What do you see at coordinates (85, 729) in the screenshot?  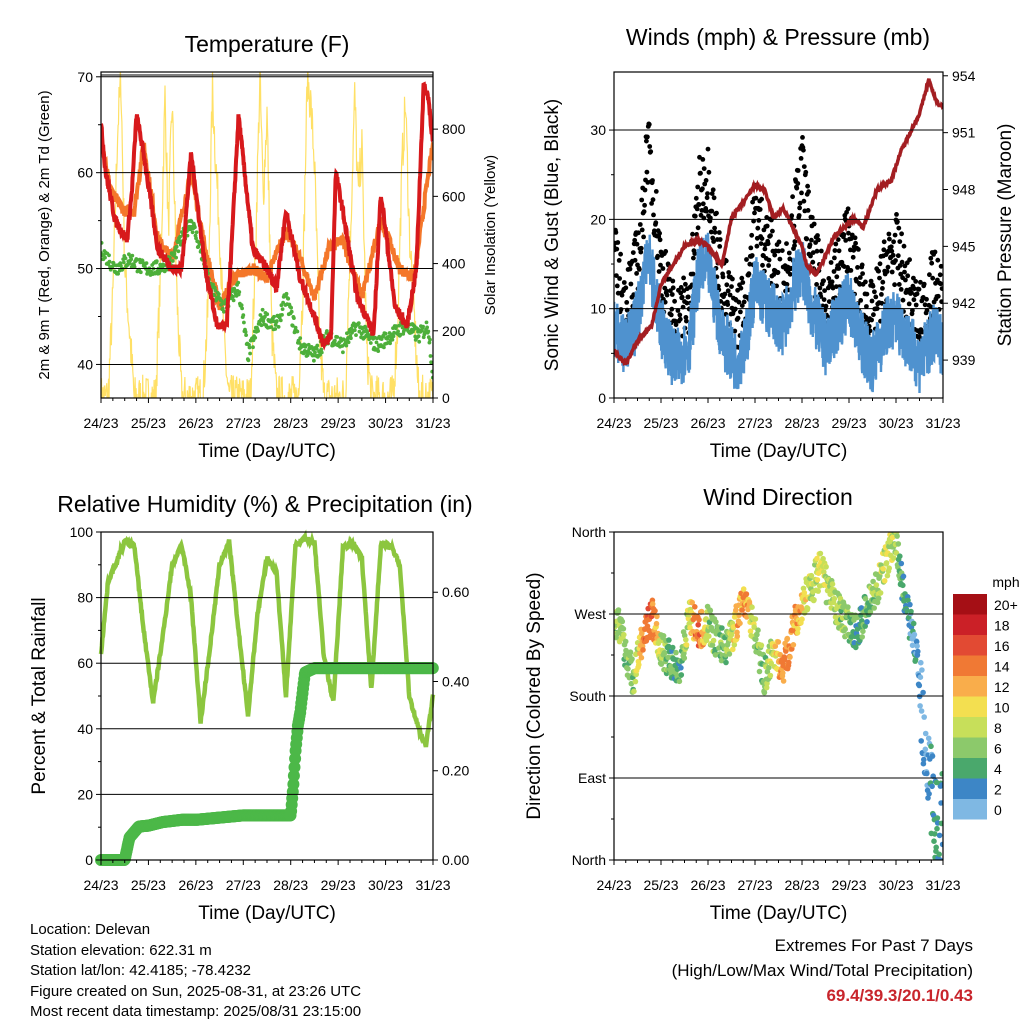 I see `y-tick-label: 40` at bounding box center [85, 729].